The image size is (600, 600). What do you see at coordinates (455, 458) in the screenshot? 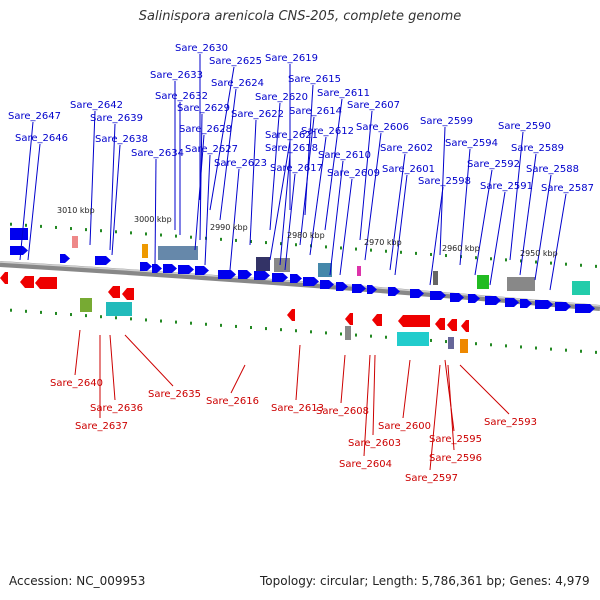
I see `reverse-gene-label: Sare_2596` at bounding box center [455, 458].